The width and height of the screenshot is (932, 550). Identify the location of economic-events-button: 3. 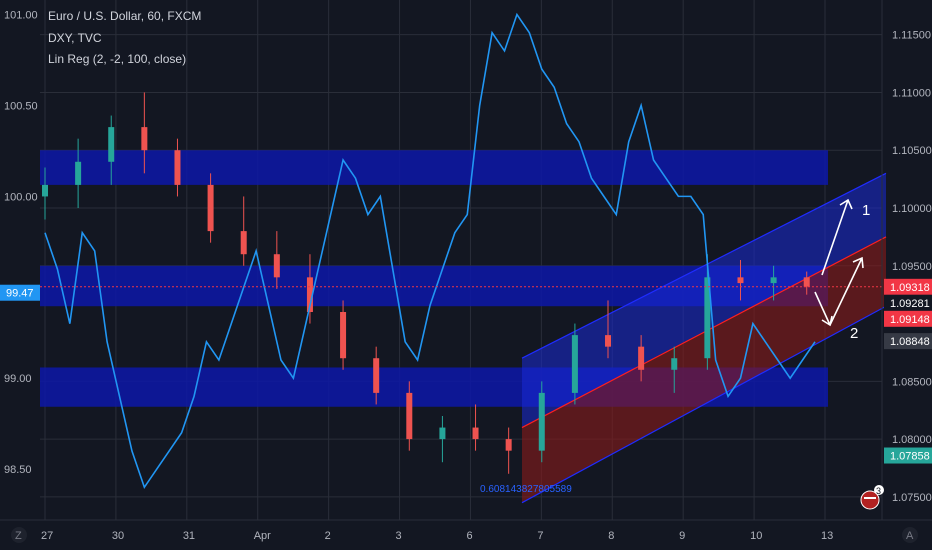
(872, 497).